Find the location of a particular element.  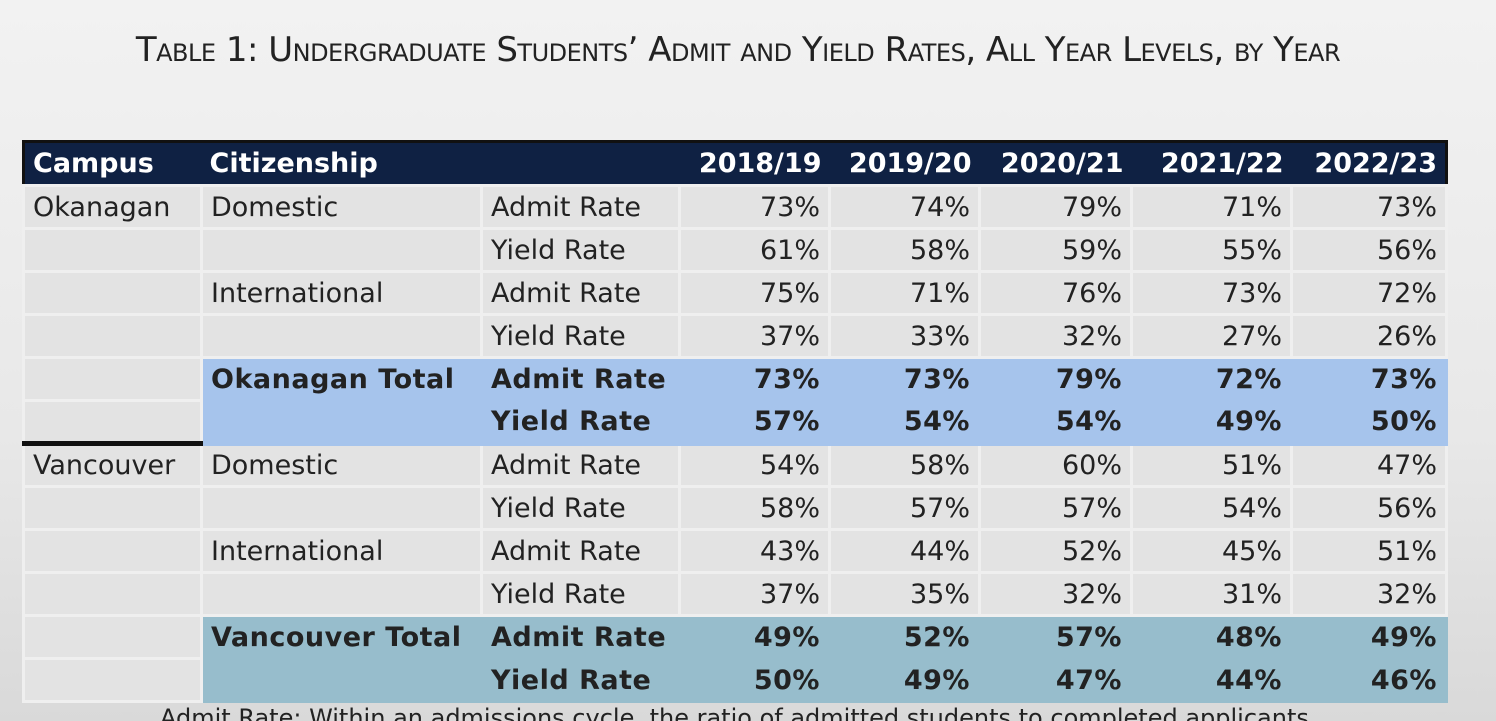

rate-cell: 76% is located at coordinates (1055, 293).